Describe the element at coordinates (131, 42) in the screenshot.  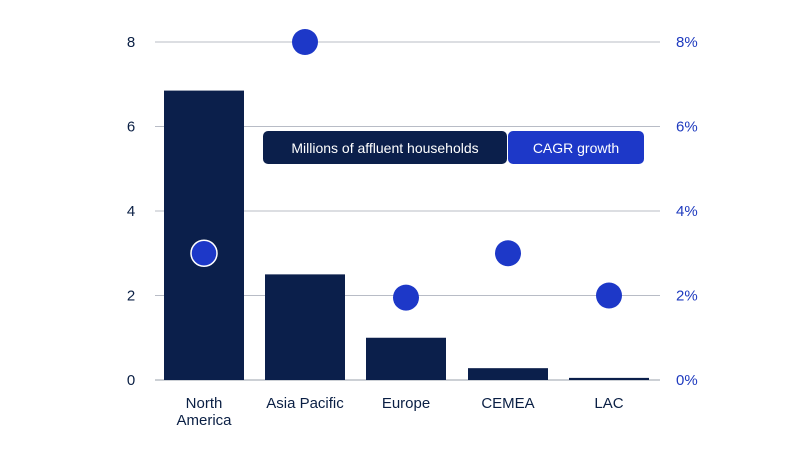
I see `left-tick-label: 8` at that location.